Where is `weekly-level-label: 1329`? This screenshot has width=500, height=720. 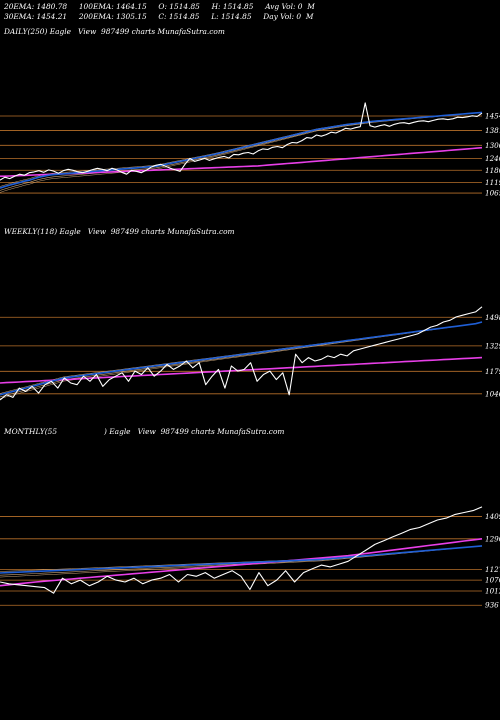 weekly-level-label: 1329 is located at coordinates (492, 345).